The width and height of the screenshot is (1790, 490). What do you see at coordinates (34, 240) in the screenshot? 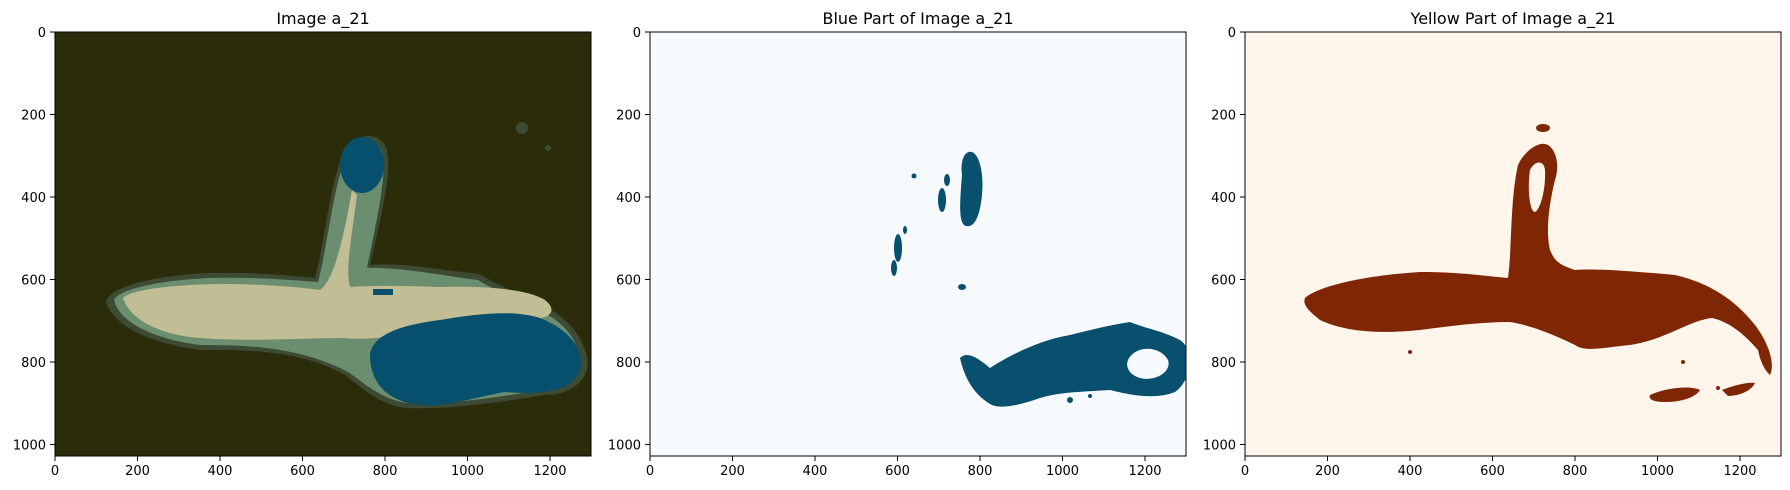
I see `panel-1-y-axis: 0 200 400 600 800 1000` at bounding box center [34, 240].